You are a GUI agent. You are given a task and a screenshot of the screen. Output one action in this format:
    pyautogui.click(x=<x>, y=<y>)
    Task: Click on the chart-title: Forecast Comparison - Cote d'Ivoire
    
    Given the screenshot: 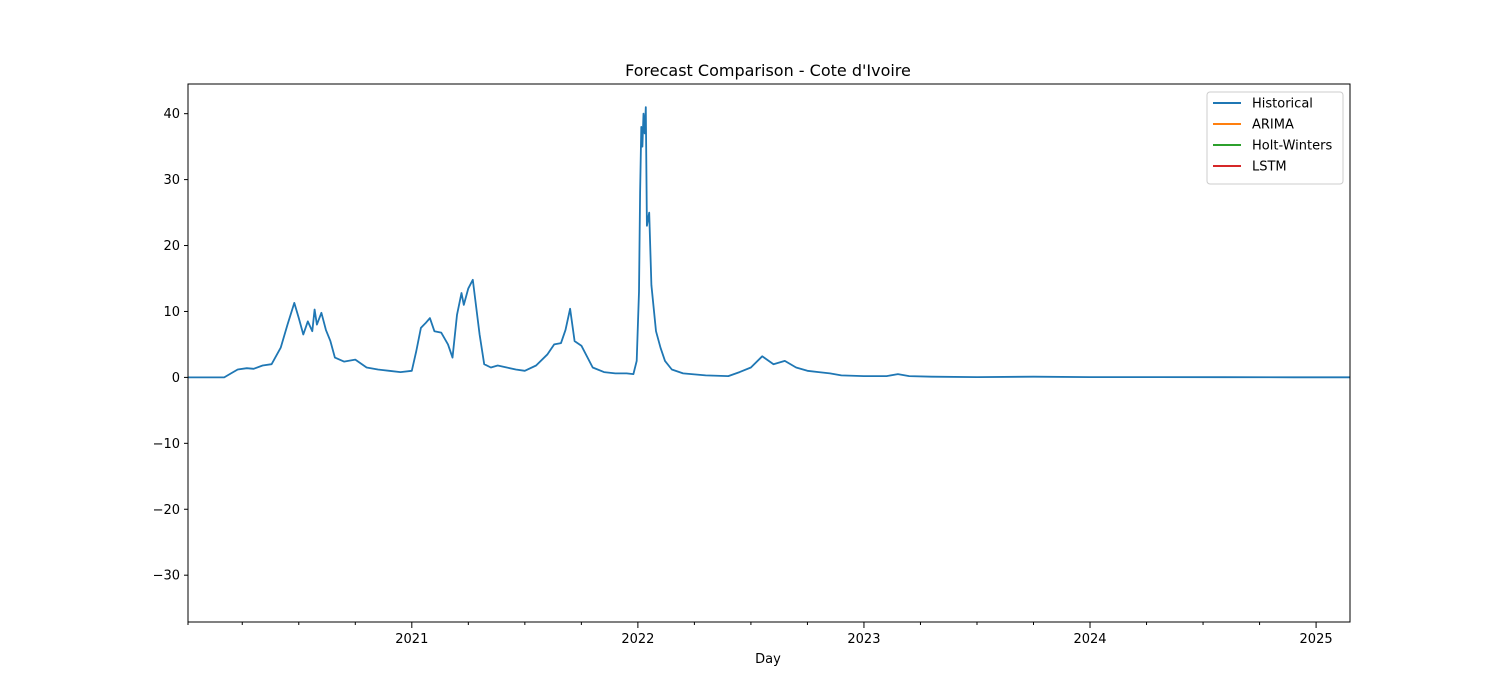 What is the action you would take?
    pyautogui.click(x=768, y=70)
    